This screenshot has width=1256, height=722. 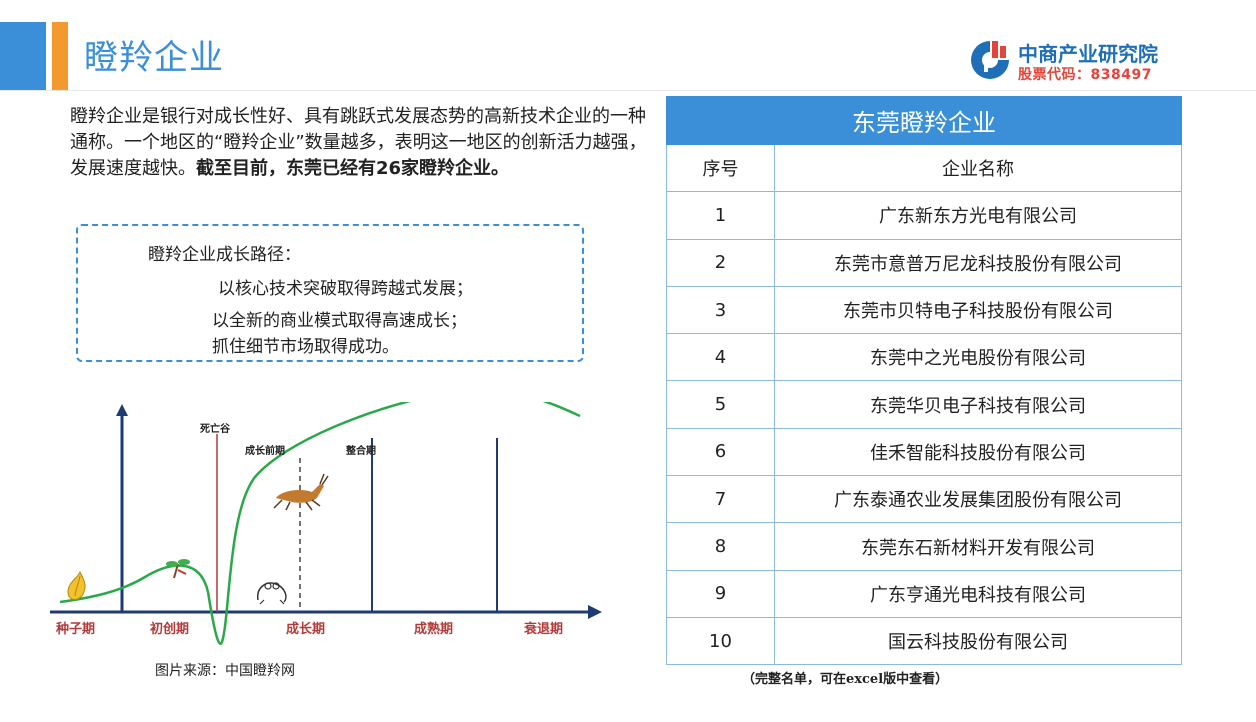 I want to click on table-row: 5 东莞华贝电子科技有限公司, so click(x=924, y=404).